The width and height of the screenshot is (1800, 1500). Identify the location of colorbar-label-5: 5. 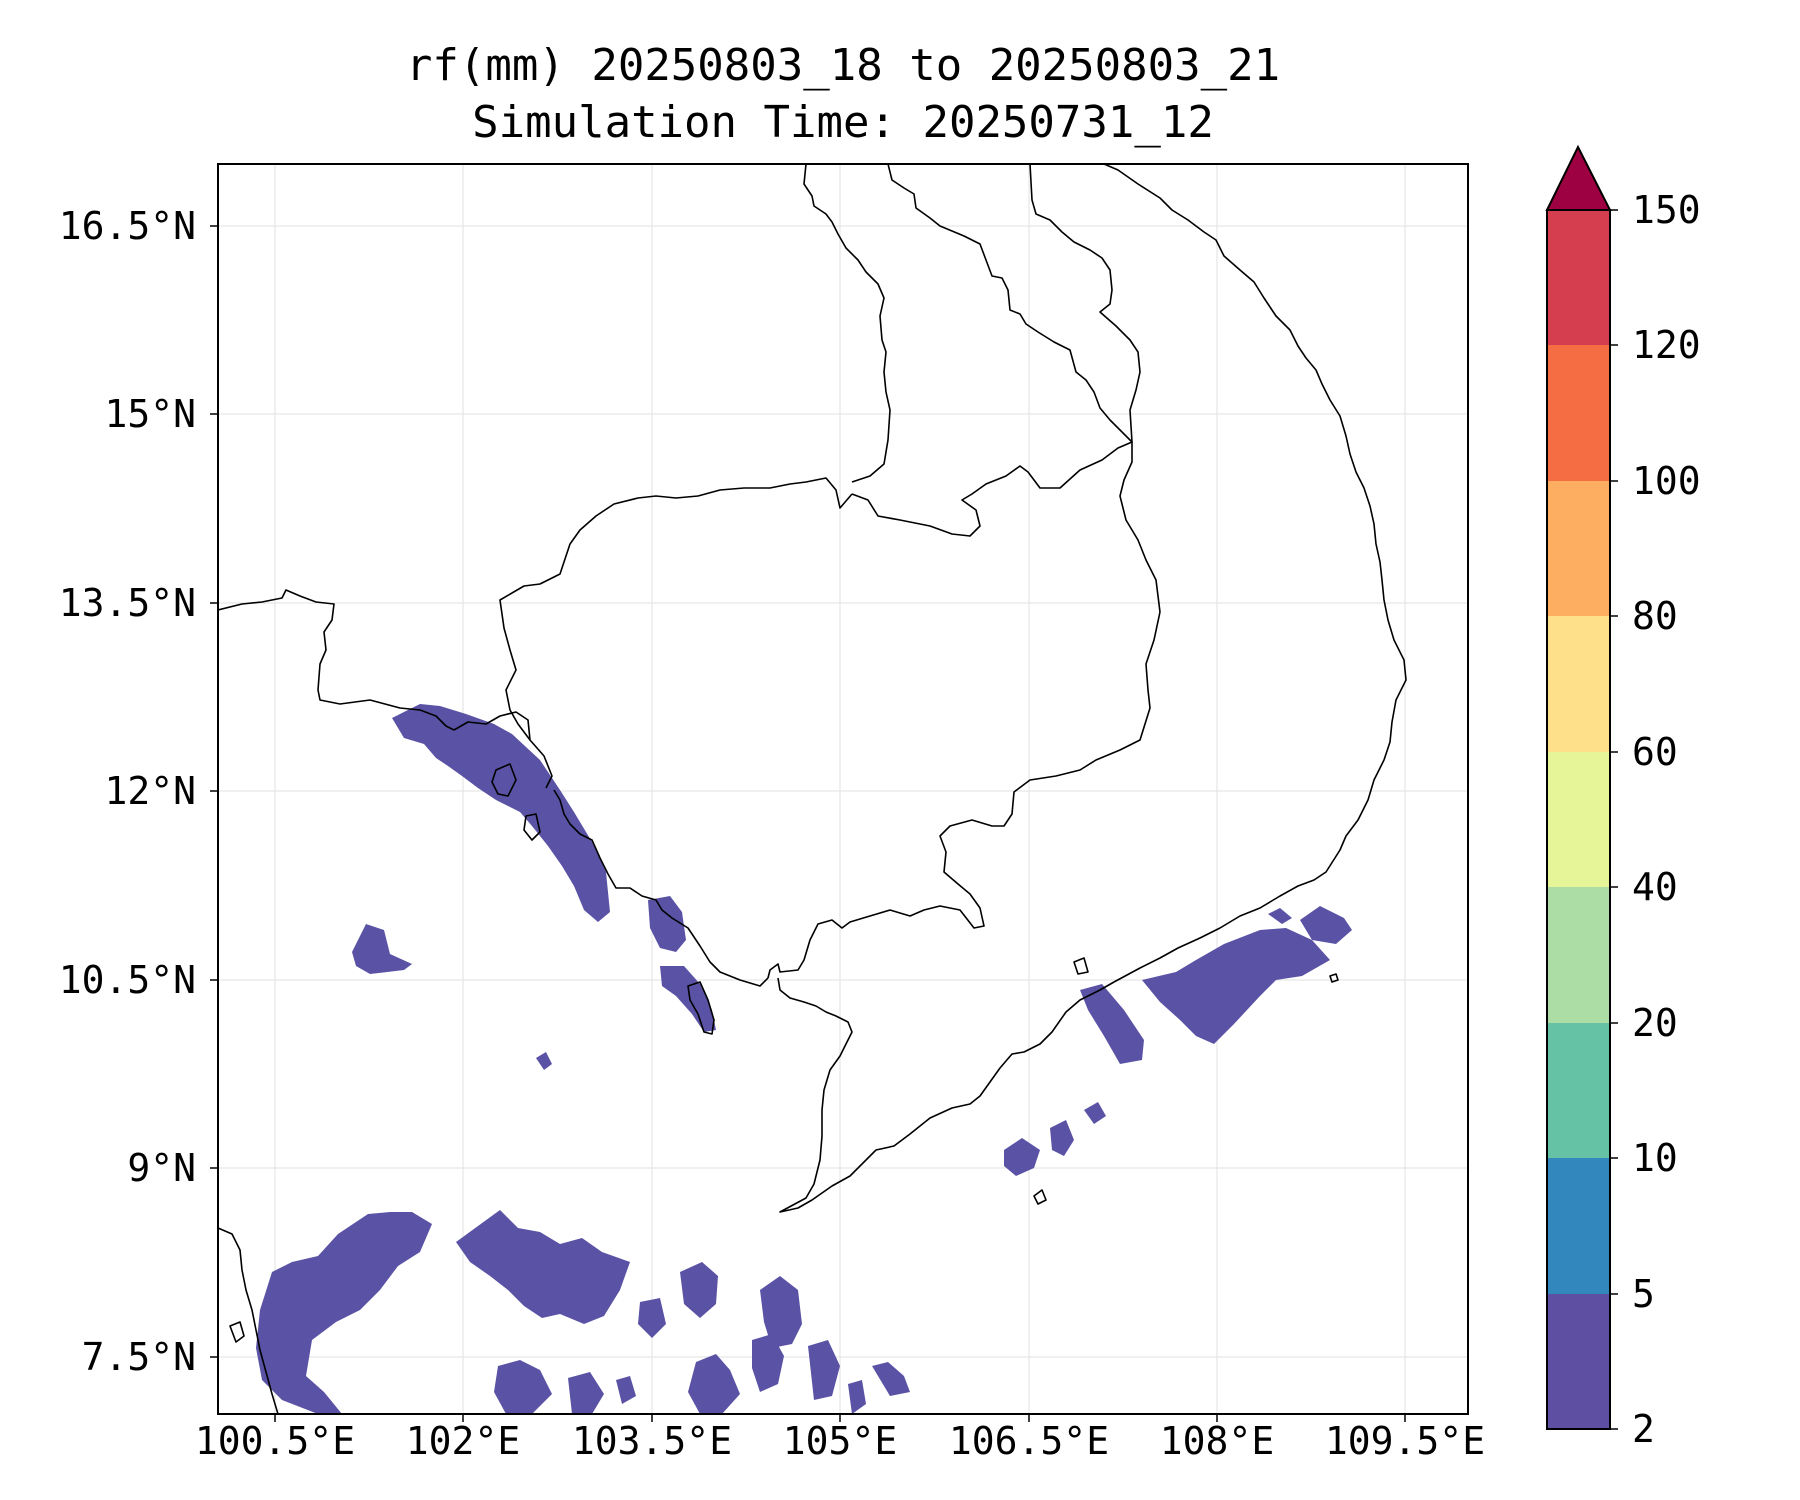
(1643, 1294).